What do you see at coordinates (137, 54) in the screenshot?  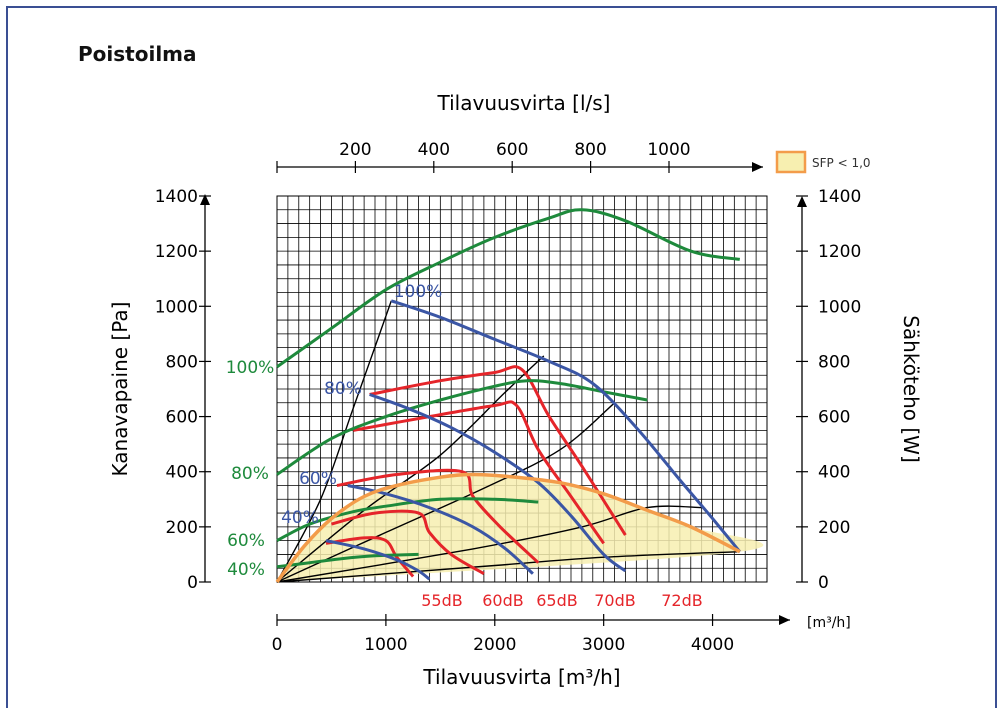 I see `page-title: Poistoilma` at bounding box center [137, 54].